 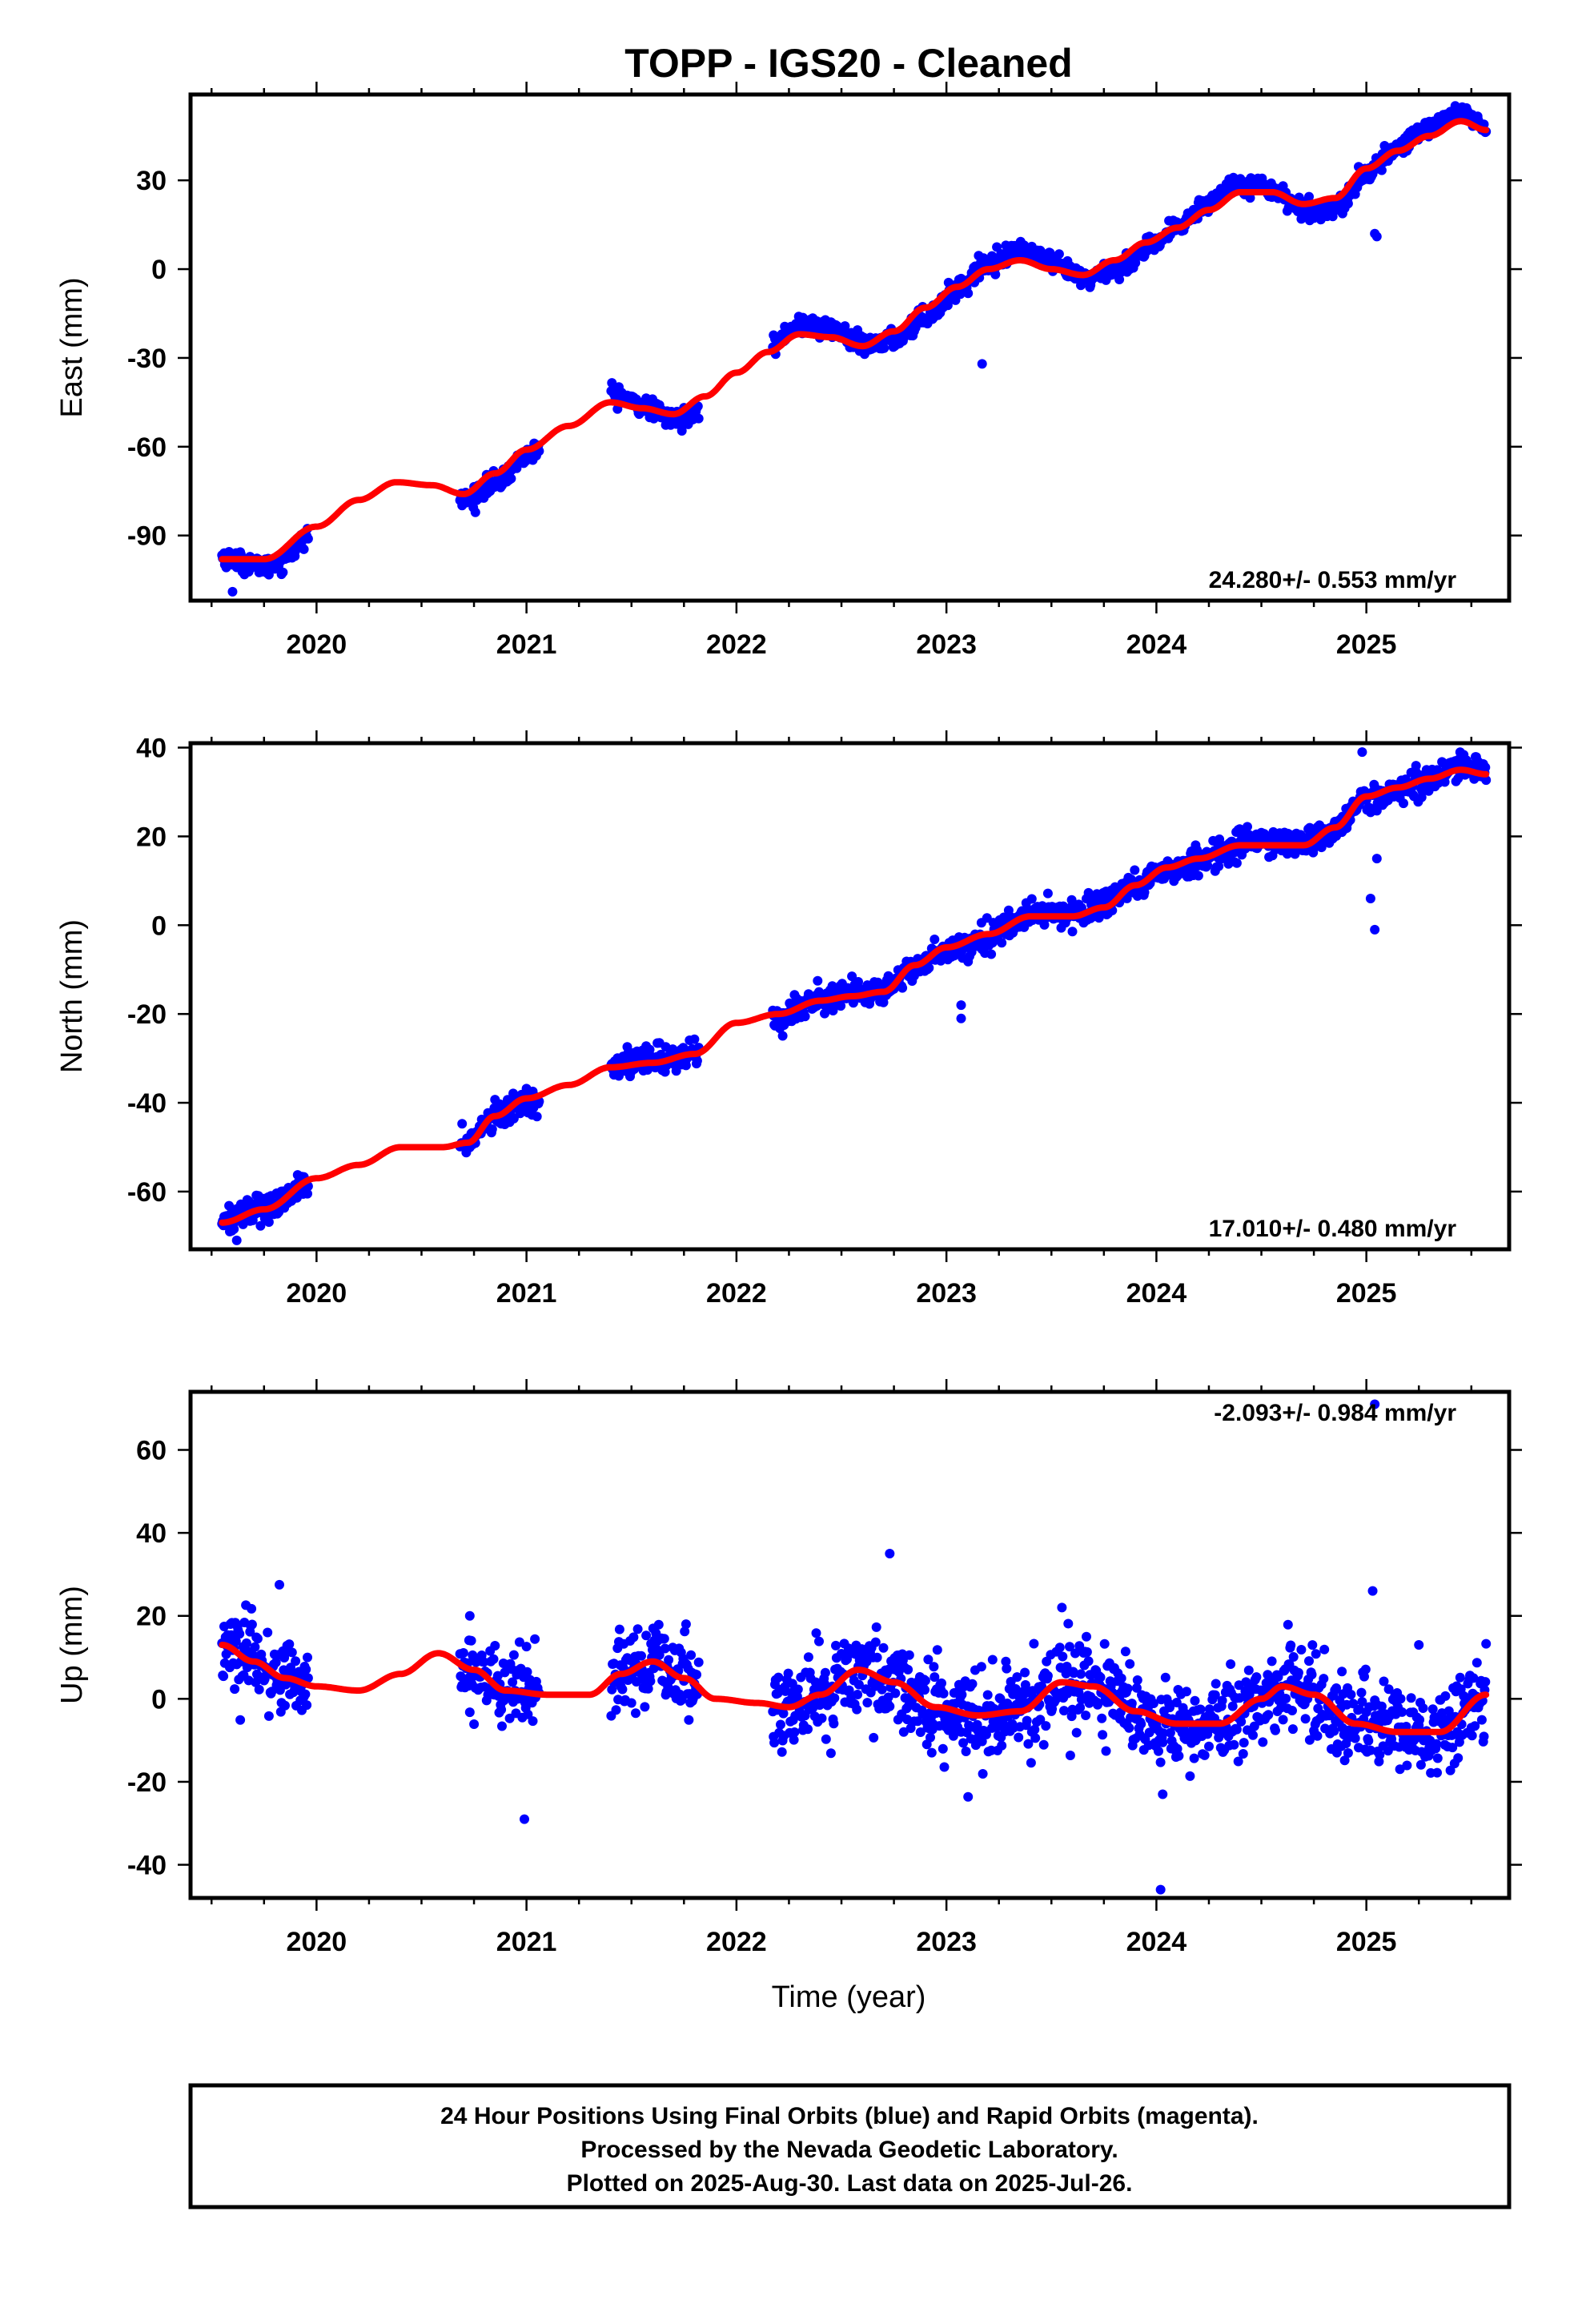 I want to click on up-y-axis-title: Up (mm), so click(x=72, y=1645).